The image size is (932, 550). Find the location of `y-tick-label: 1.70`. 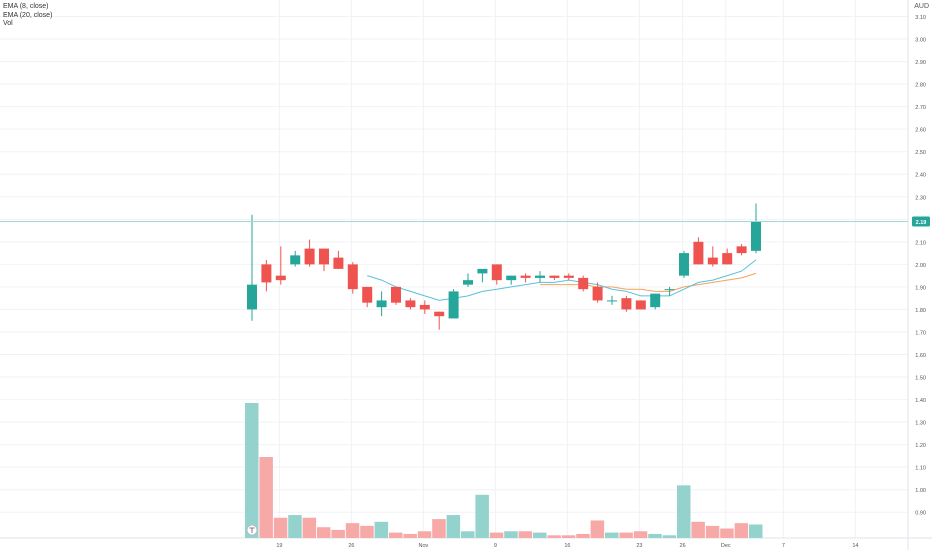

y-tick-label: 1.70 is located at coordinates (920, 333).